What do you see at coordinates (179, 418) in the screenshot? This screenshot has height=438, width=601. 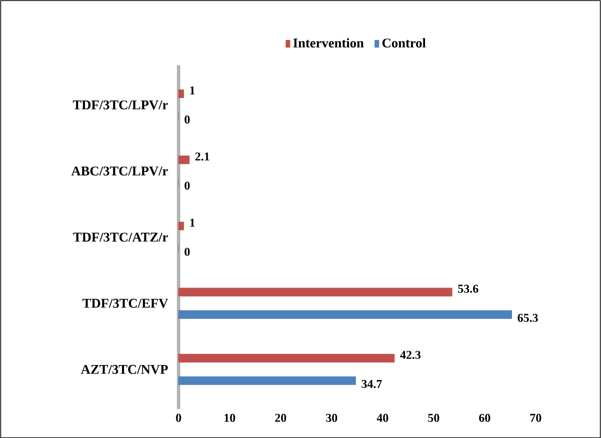 I see `x-tick-label: 0` at bounding box center [179, 418].